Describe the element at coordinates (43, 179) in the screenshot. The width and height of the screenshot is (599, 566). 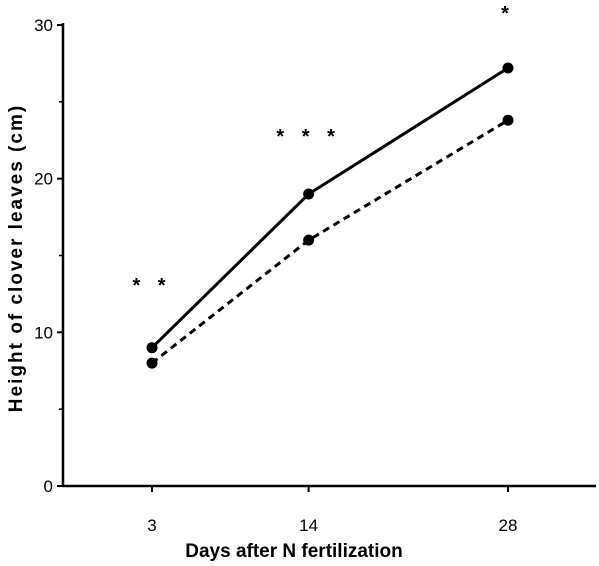
I see `y-tick-label: 20` at that location.